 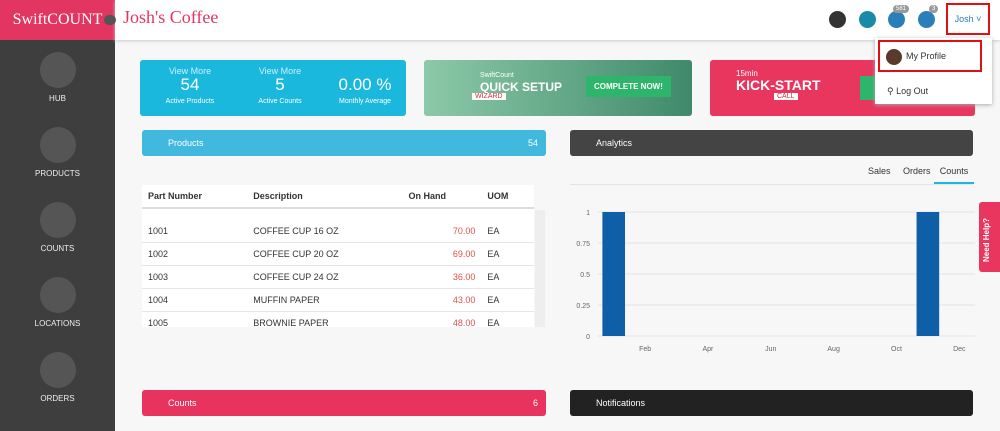 What do you see at coordinates (186, 143) in the screenshot?
I see `panel-title: Products` at bounding box center [186, 143].